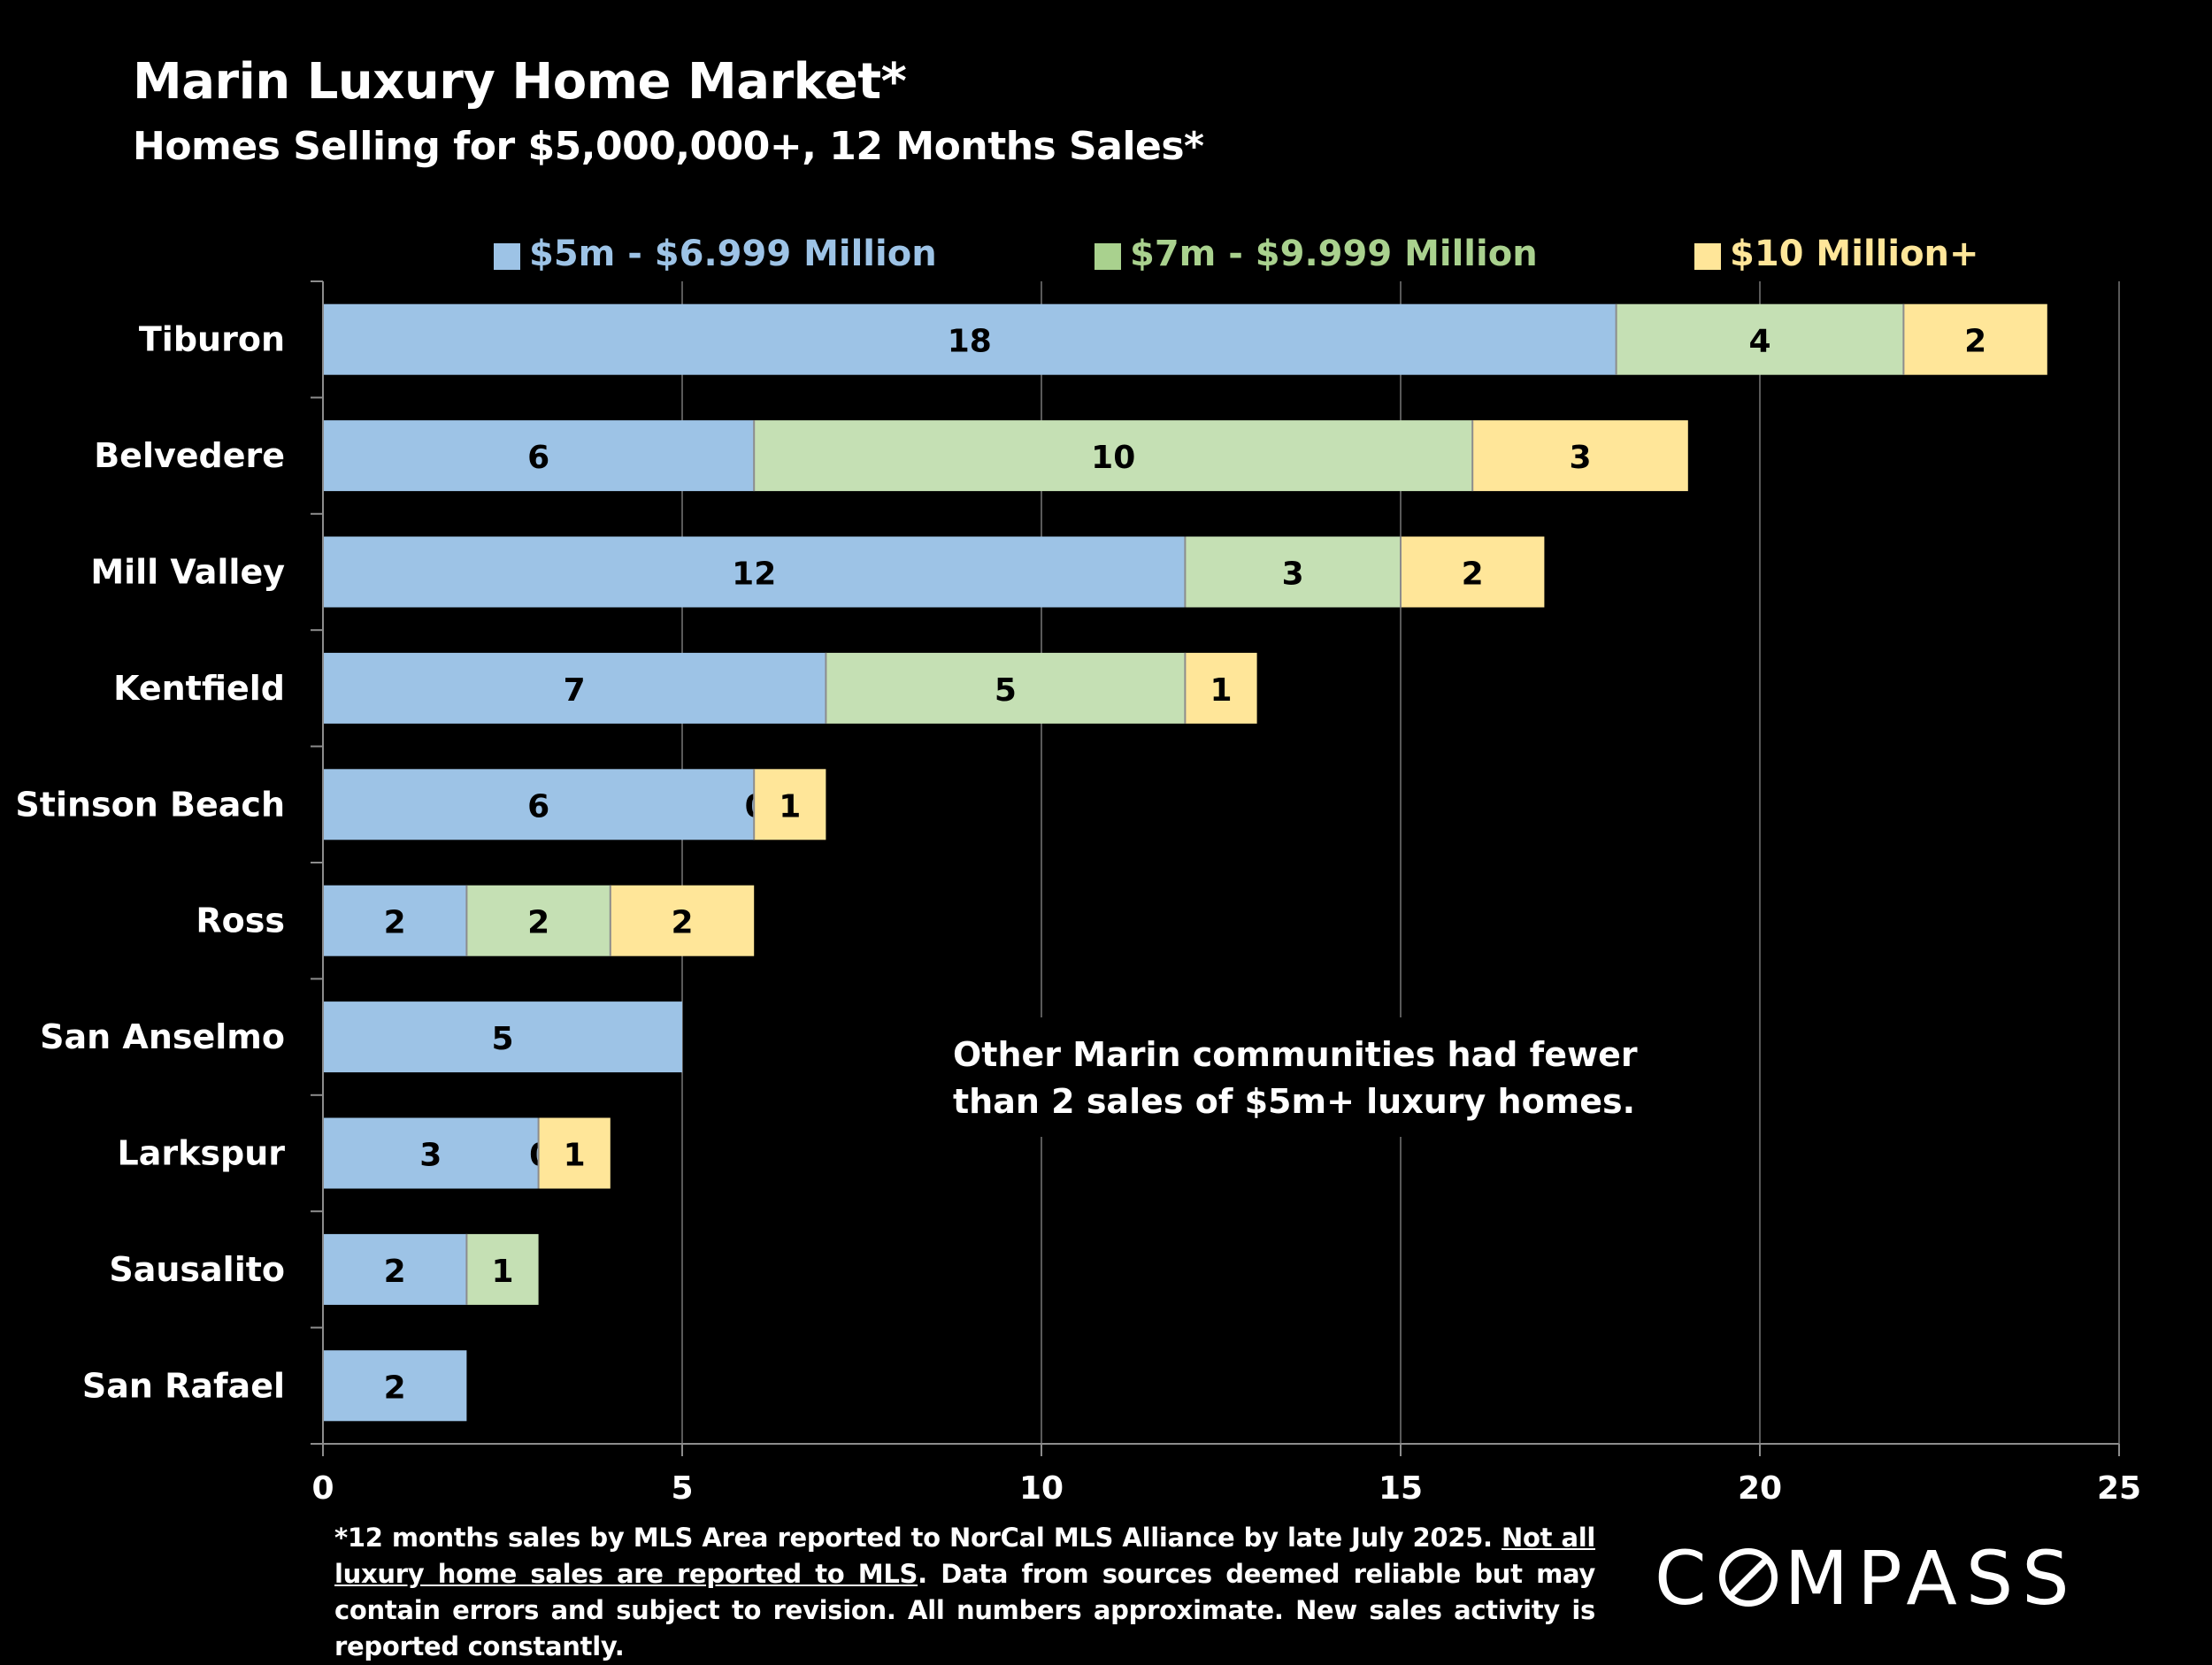 The height and width of the screenshot is (1665, 2212). What do you see at coordinates (188, 572) in the screenshot?
I see `category-label: Mill Valley` at bounding box center [188, 572].